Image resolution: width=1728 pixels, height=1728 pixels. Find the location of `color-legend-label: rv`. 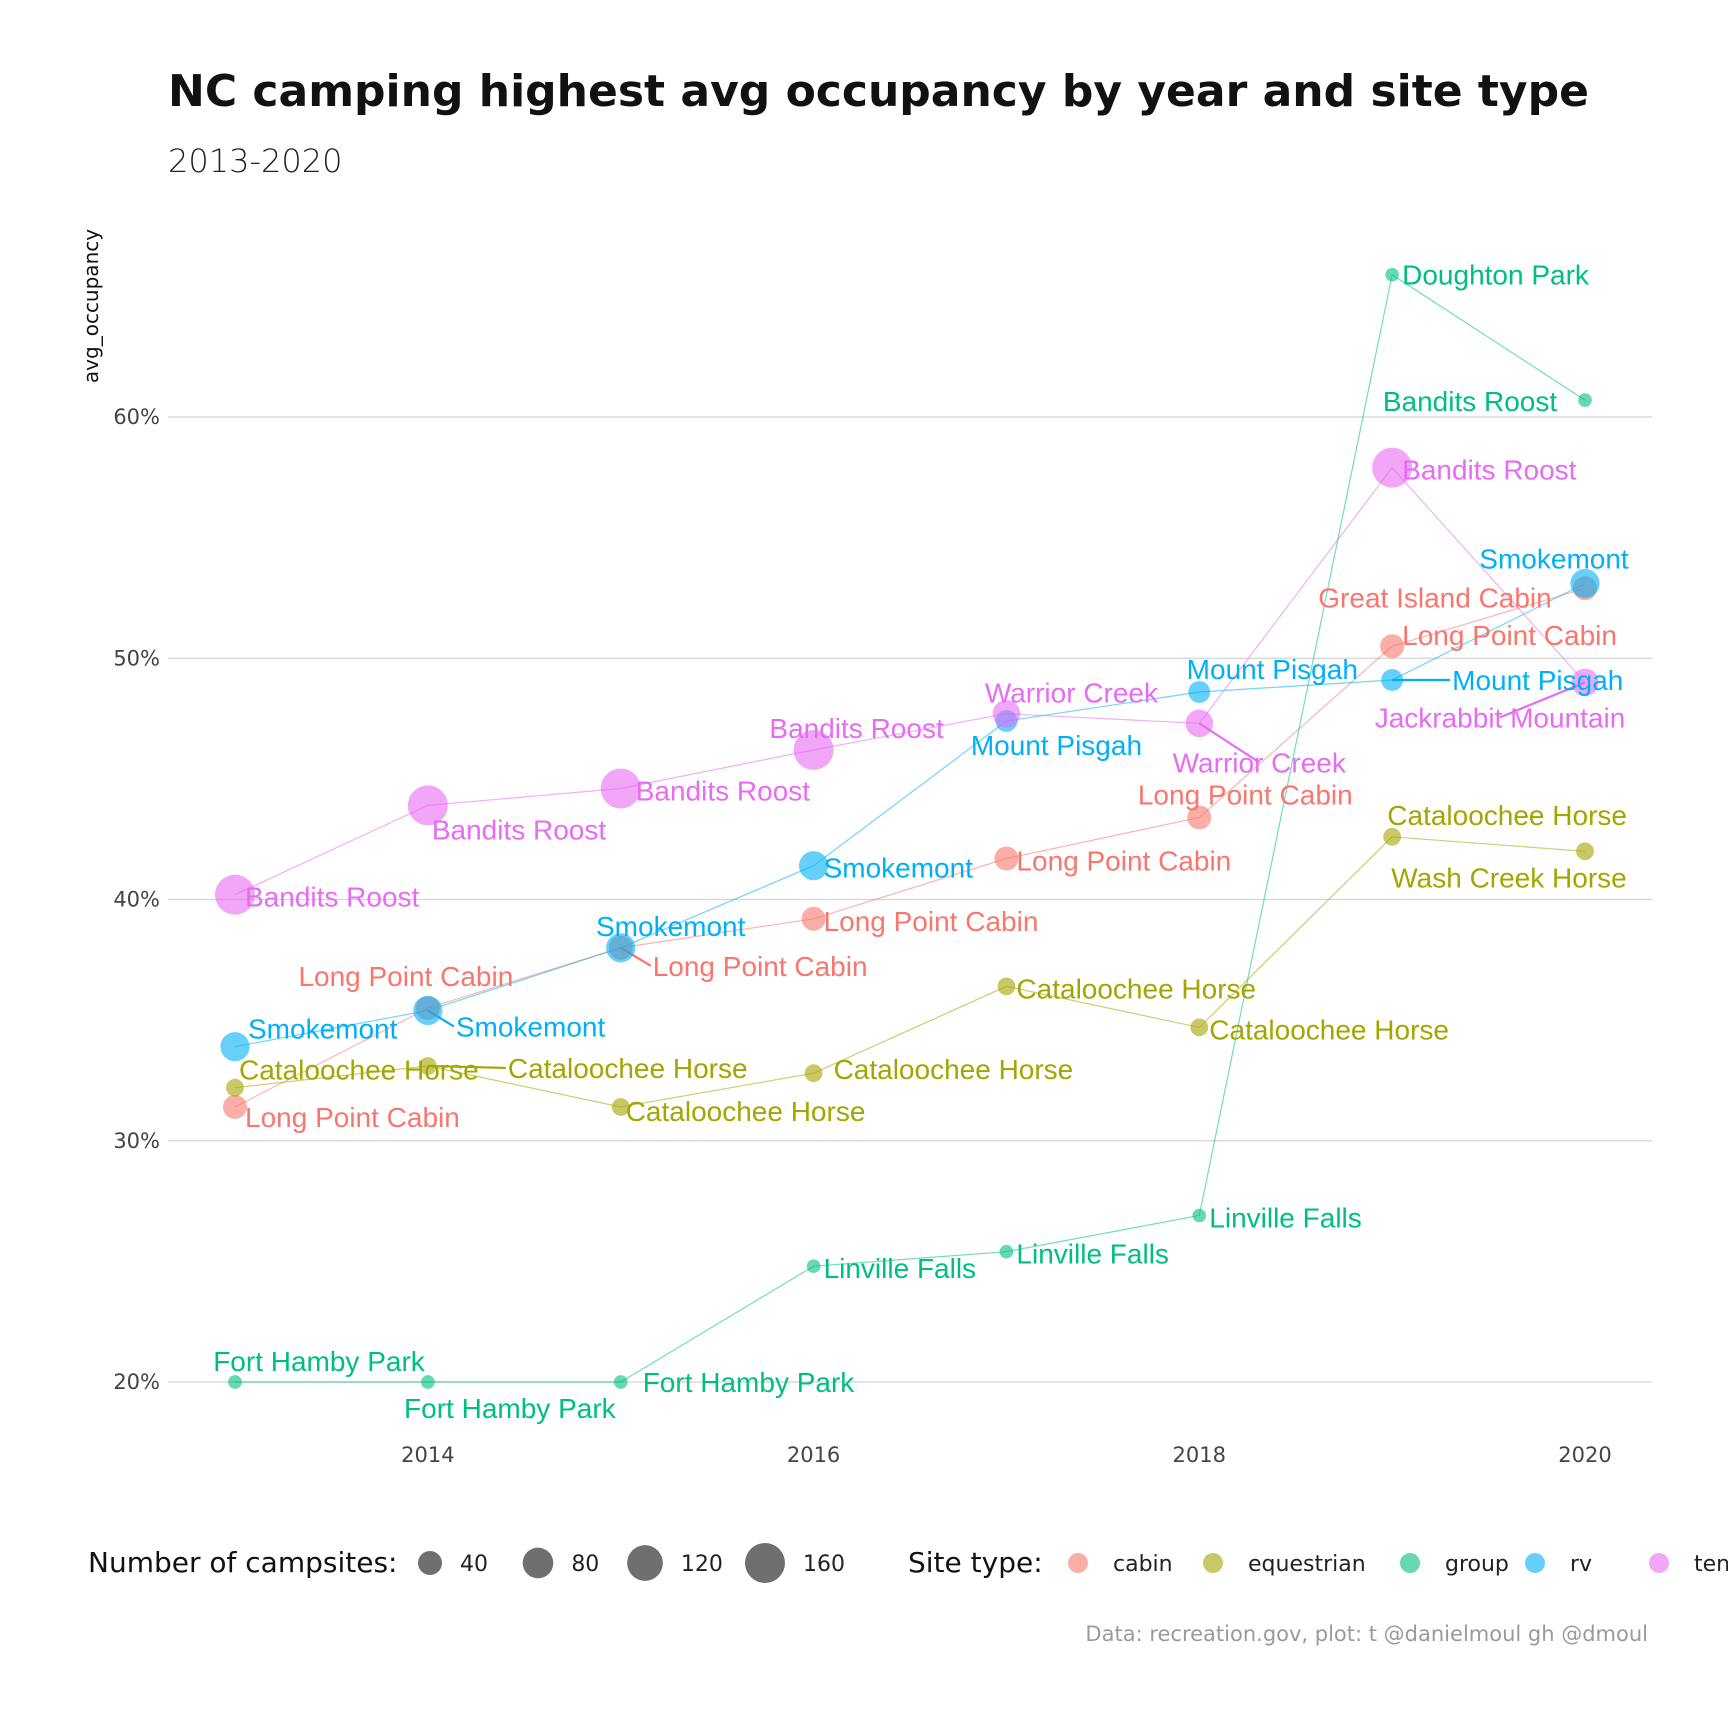

color-legend-label: rv is located at coordinates (1581, 1564).